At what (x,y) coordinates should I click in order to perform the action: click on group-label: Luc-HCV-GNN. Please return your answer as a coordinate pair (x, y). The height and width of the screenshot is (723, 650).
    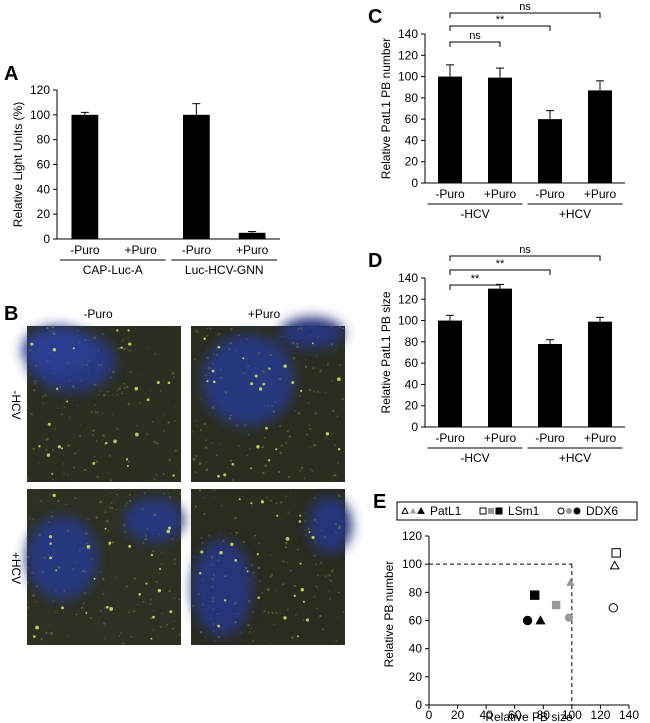
    Looking at the image, I should click on (224, 270).